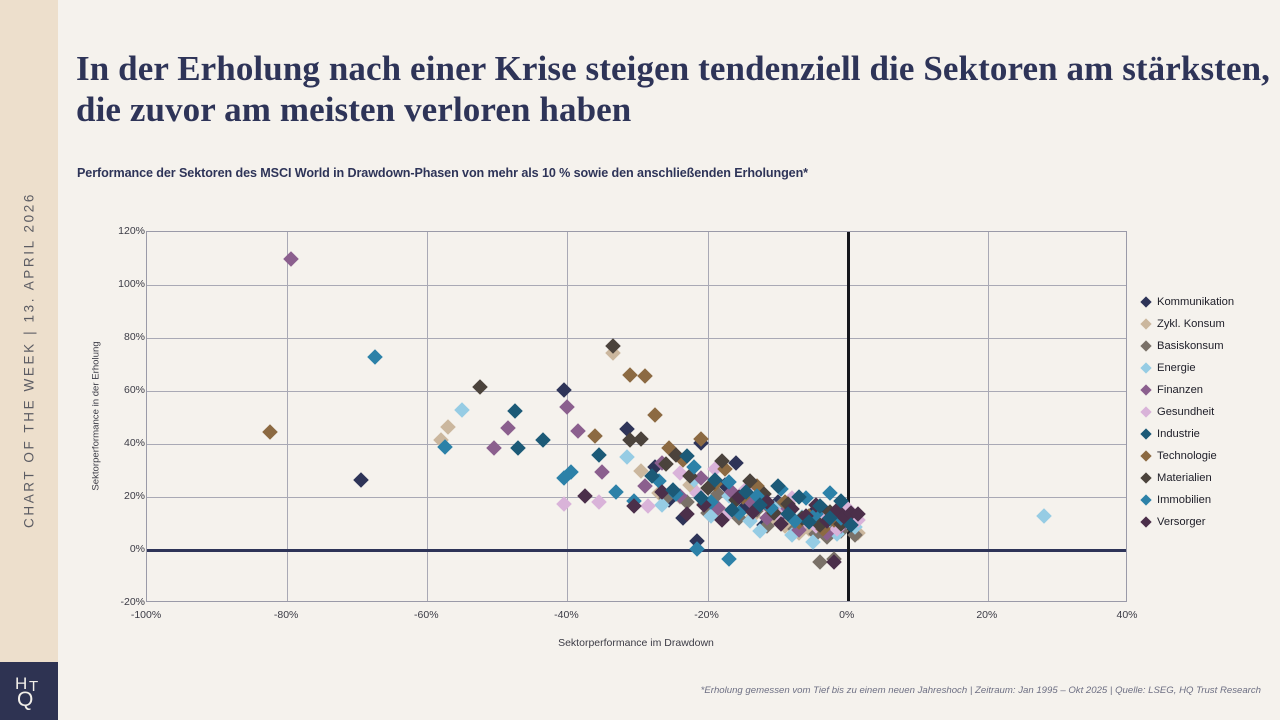  Describe the element at coordinates (636, 550) in the screenshot. I see `zero-line-horizontal` at that location.